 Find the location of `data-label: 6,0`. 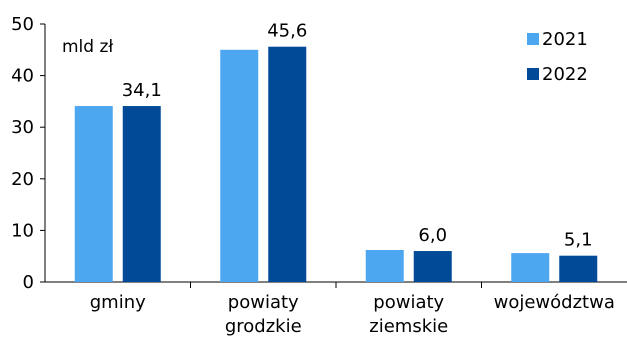

data-label: 6,0 is located at coordinates (432, 235).